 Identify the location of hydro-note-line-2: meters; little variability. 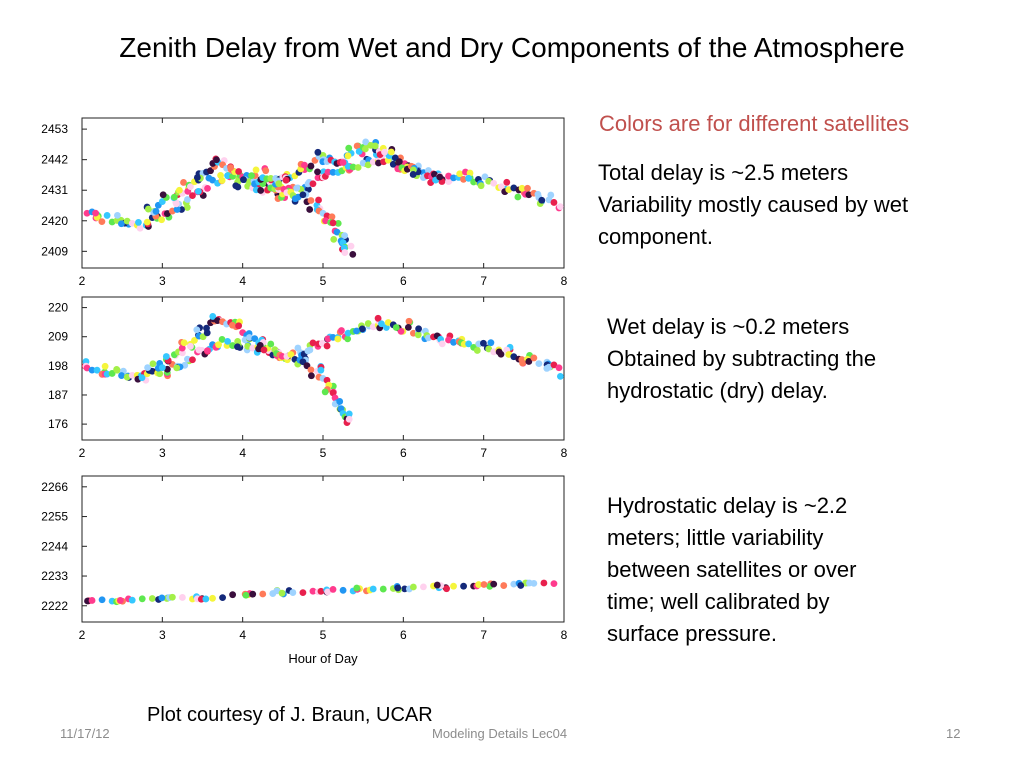
(715, 537).